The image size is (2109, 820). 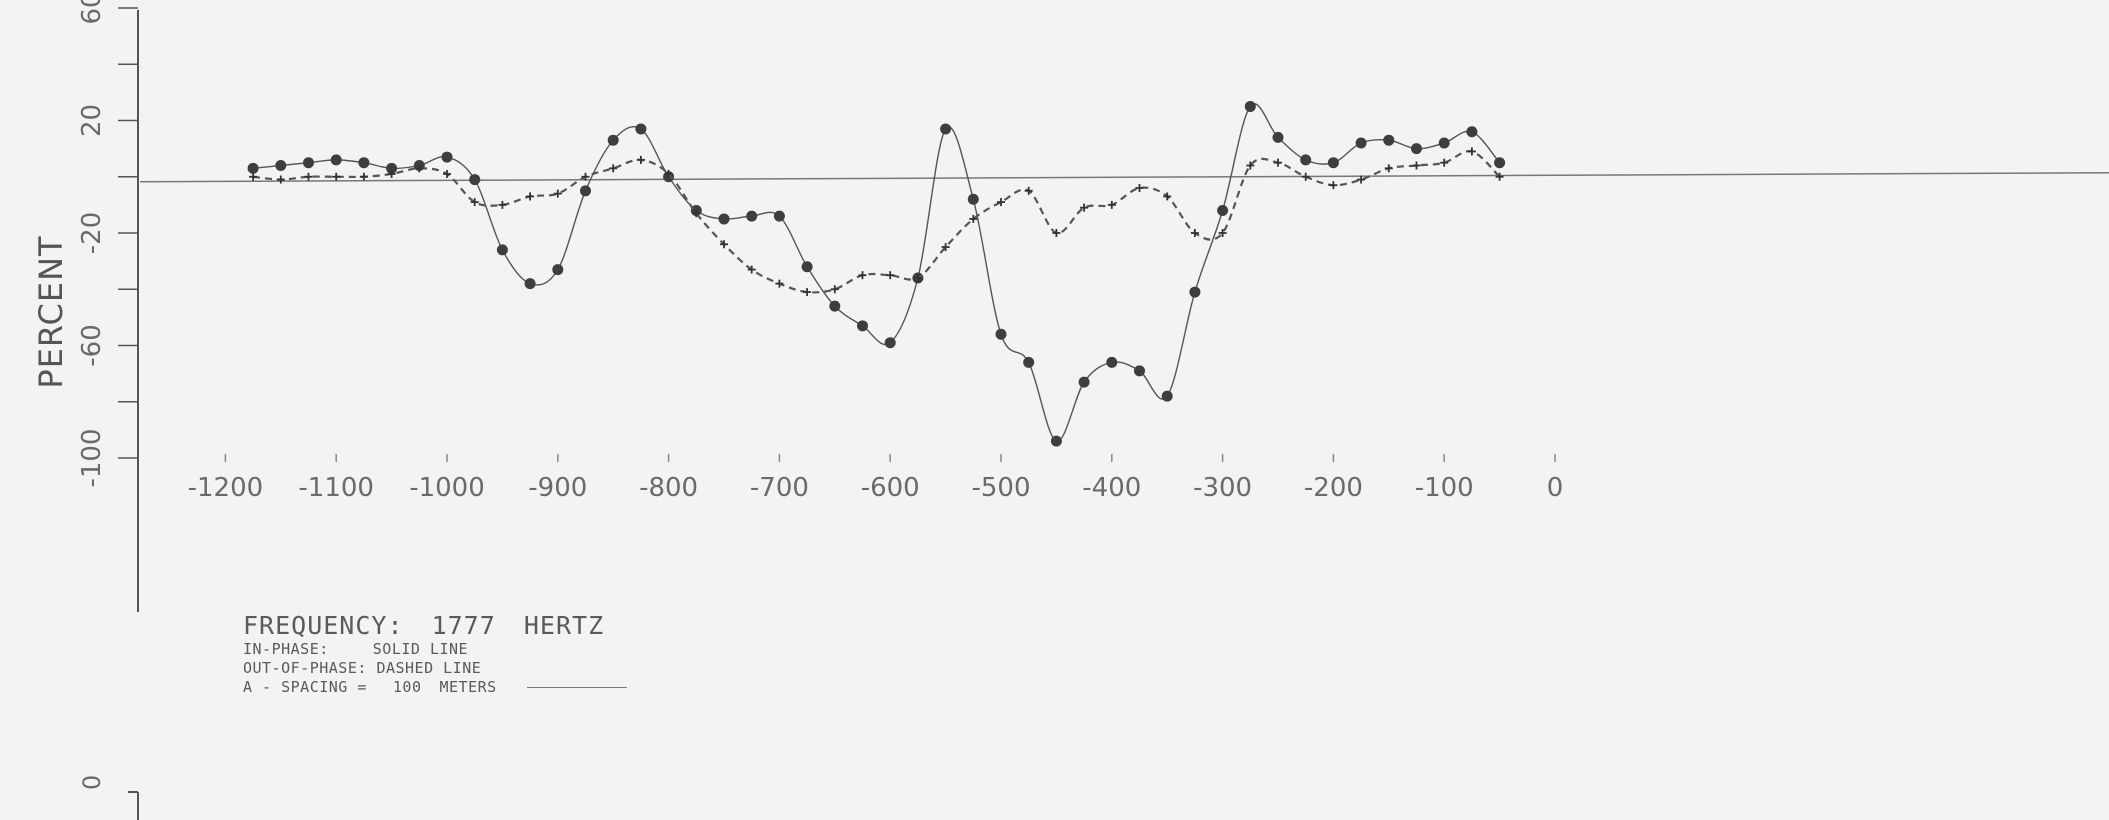 I want to click on x-tick-label: -800, so click(x=668, y=488).